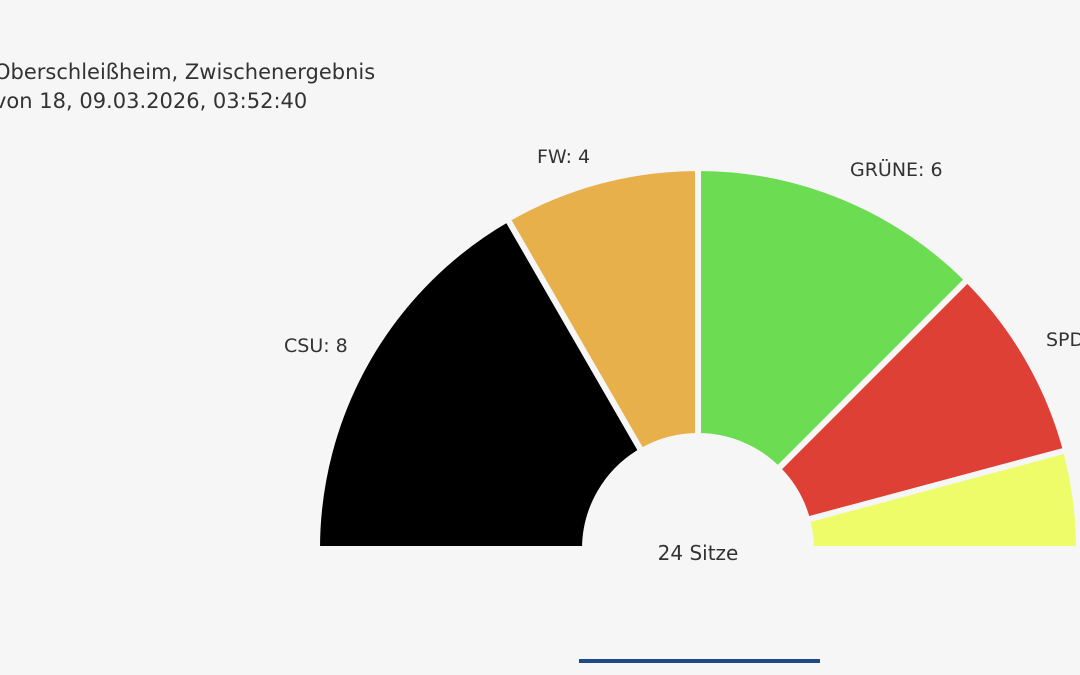 The width and height of the screenshot is (1080, 675). I want to click on tab-indicator, so click(699, 661).